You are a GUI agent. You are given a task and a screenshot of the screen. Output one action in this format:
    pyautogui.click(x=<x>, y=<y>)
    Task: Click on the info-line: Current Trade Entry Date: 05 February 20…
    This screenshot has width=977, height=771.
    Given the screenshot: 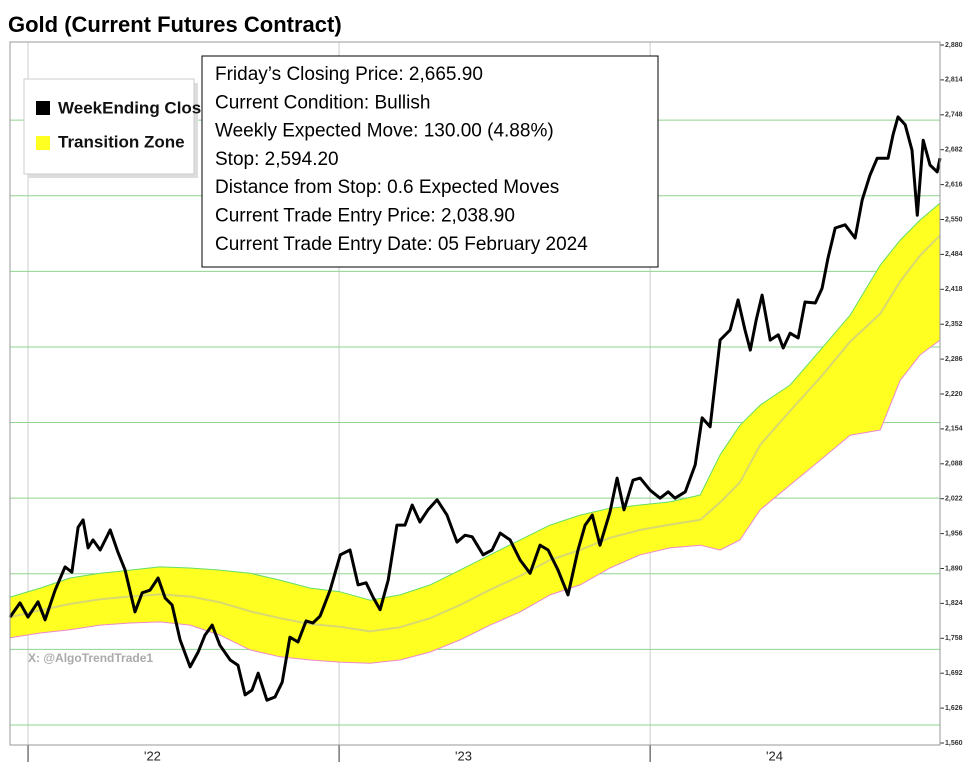 What is the action you would take?
    pyautogui.click(x=401, y=244)
    